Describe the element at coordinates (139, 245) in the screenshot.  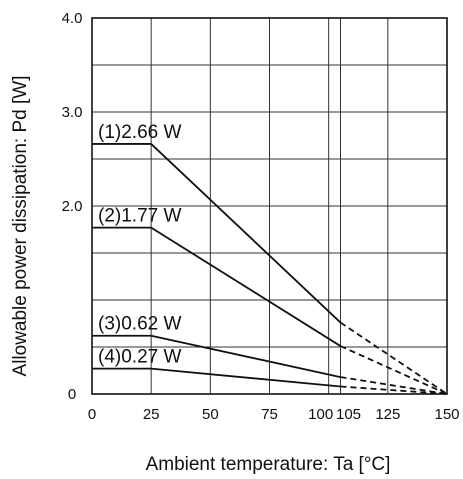
I see `data-labels: (1)2.66 W (2)1.77 W (3)0.62 W (4)0.27 W` at that location.